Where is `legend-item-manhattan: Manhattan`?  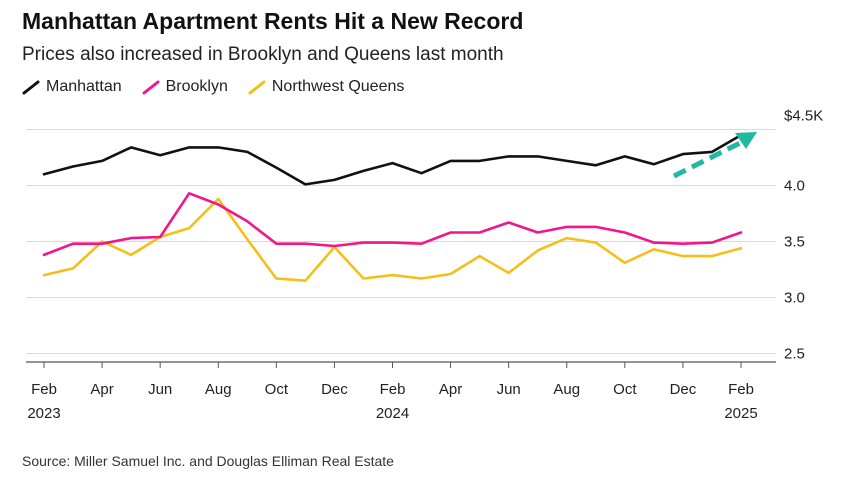 legend-item-manhattan: Manhattan is located at coordinates (72, 87).